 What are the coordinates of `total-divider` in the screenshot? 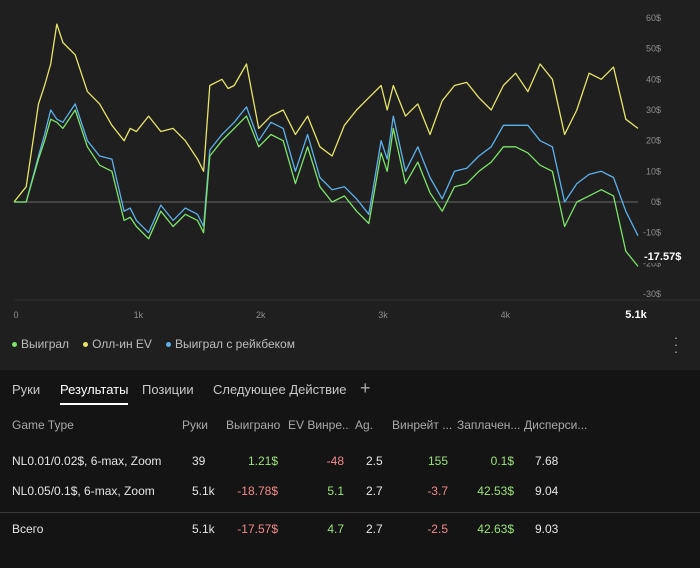 It's located at (350, 512).